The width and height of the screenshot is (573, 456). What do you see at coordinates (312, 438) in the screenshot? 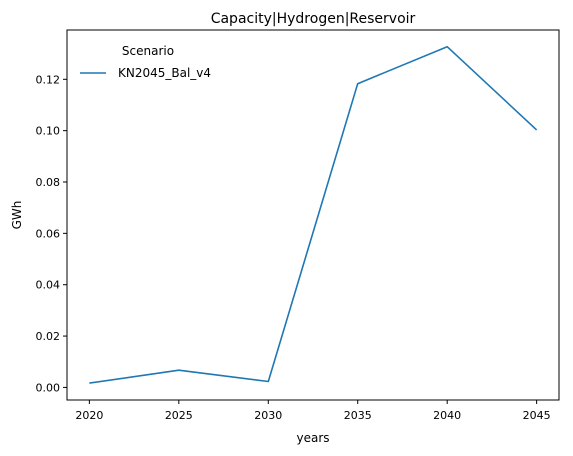
I see `x-axis-label: years` at bounding box center [312, 438].